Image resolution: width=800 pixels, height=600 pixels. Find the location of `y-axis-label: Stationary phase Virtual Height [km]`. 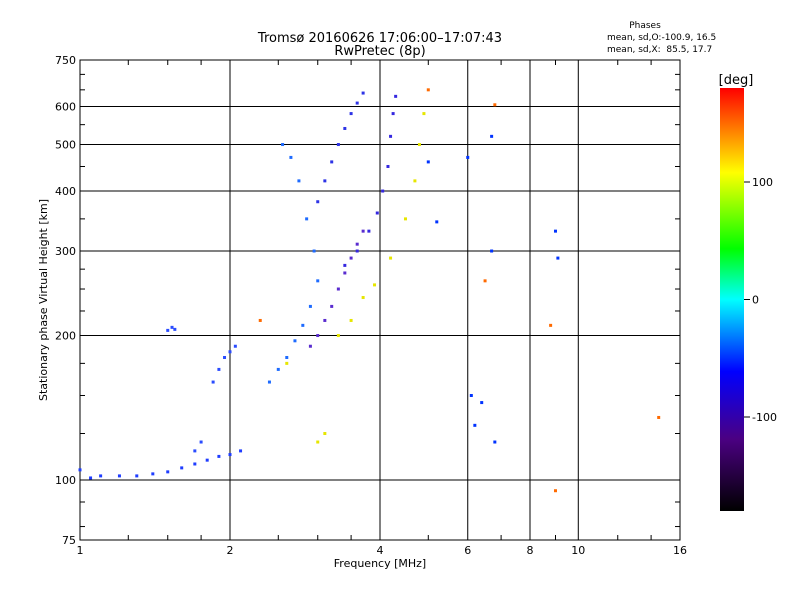

y-axis-label: Stationary phase Virtual Height [km] is located at coordinates (43, 300).